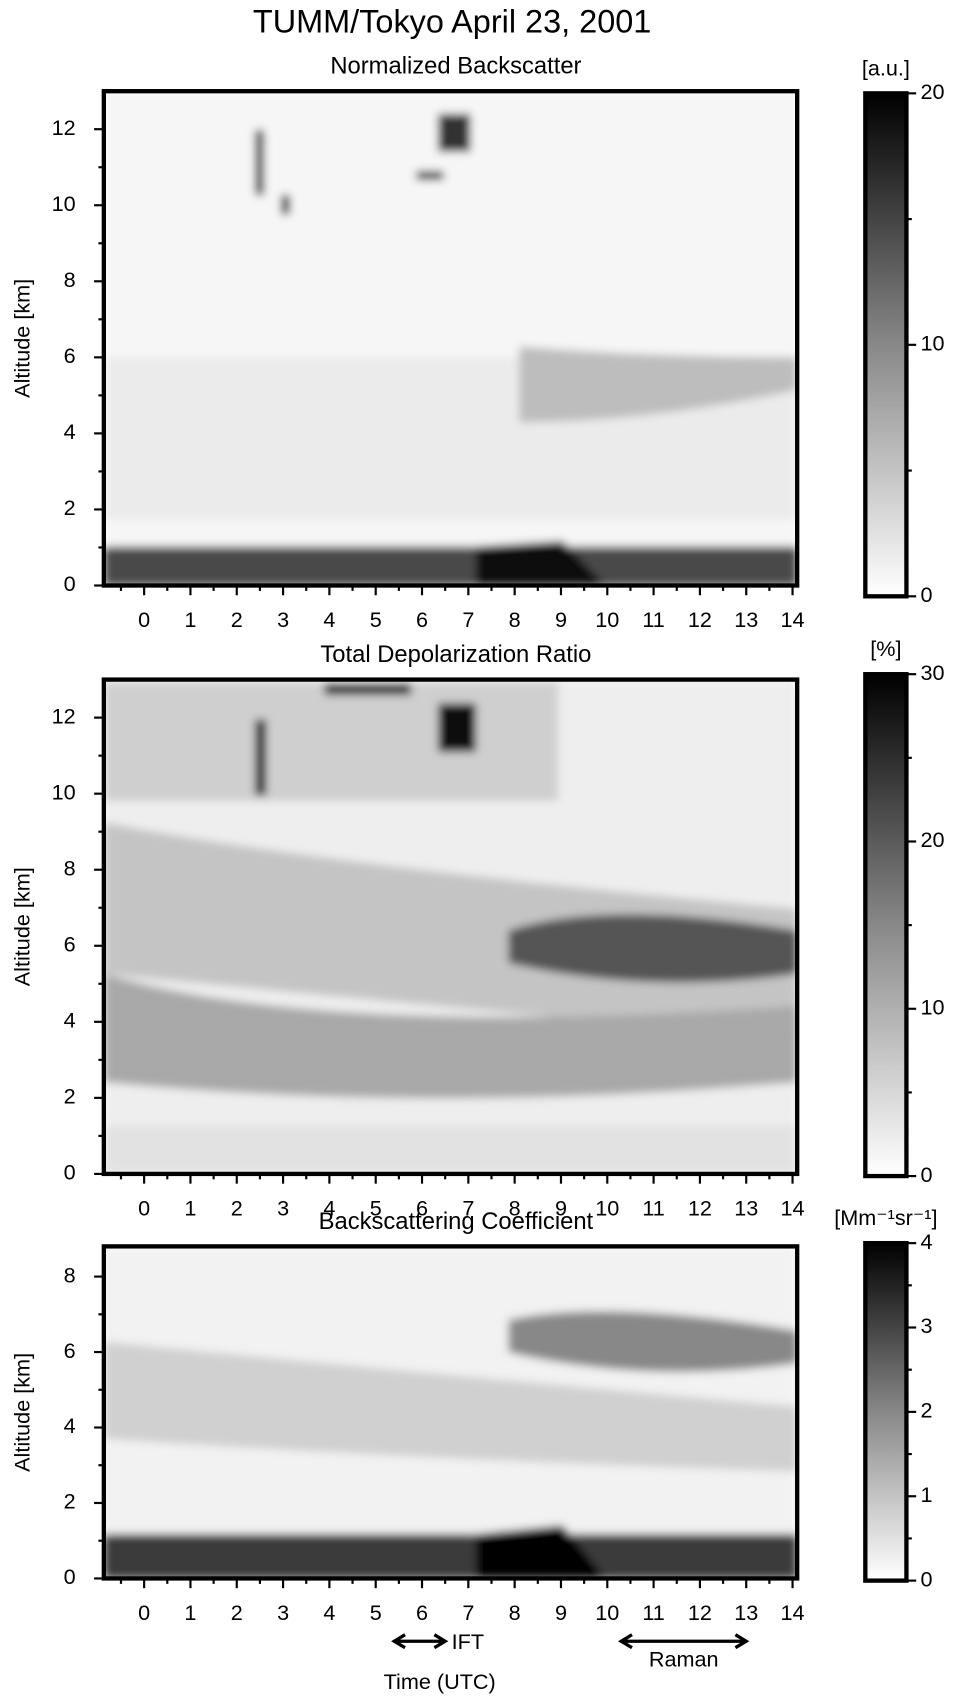 Image resolution: width=967 pixels, height=1701 pixels. I want to click on annotation-label: Raman, so click(684, 1658).